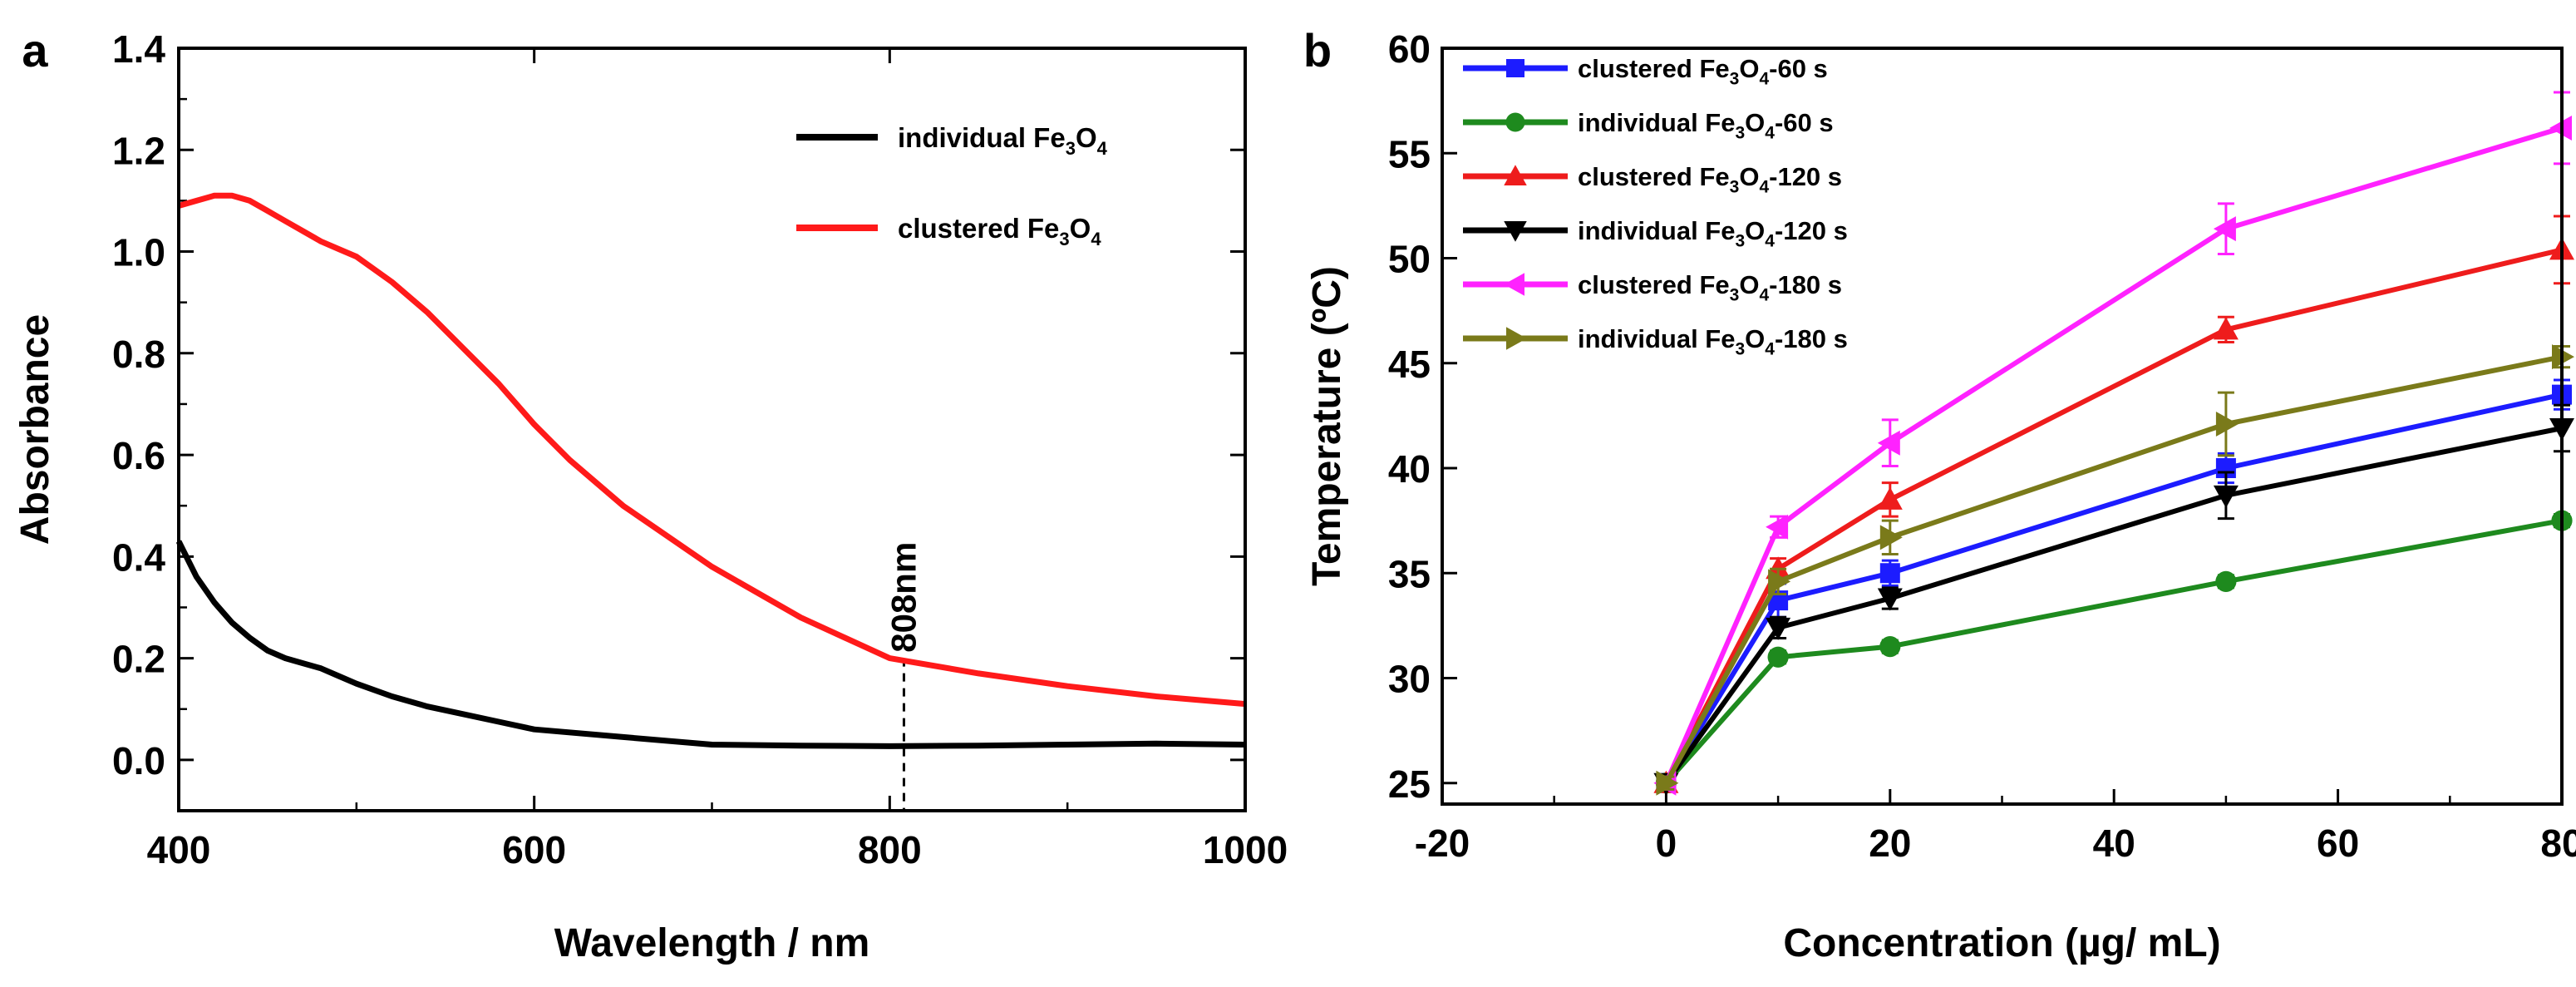 The width and height of the screenshot is (2576, 987). Describe the element at coordinates (138, 253) in the screenshot. I see `y-tick-label: 1.0` at that location.